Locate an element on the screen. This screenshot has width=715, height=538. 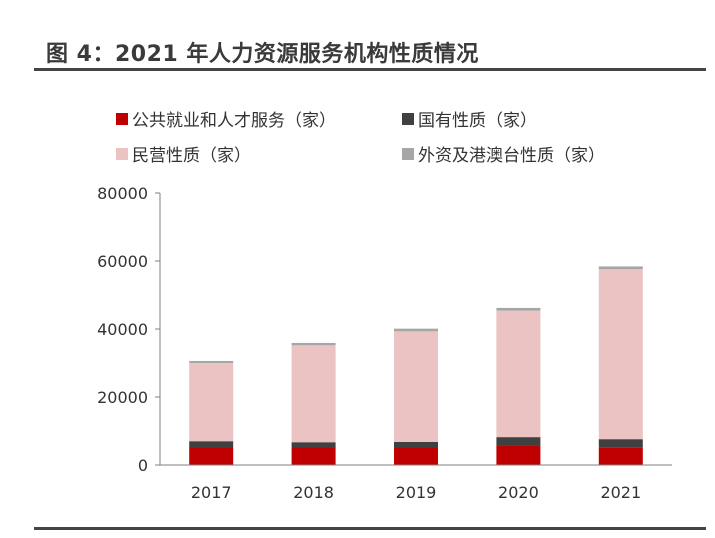
chart-title: 图 4：2021 年人力资源服务机构性质情况 is located at coordinates (262, 54).